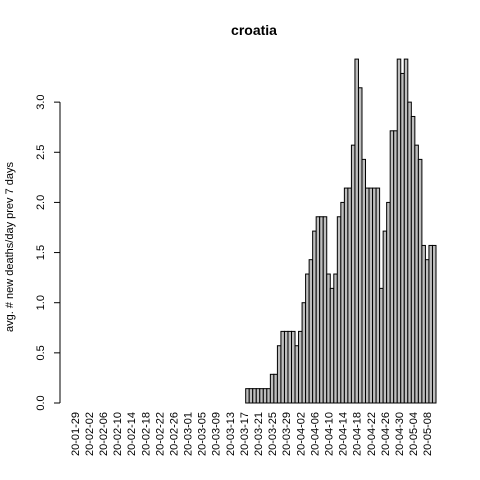 Image resolution: width=480 pixels, height=480 pixels. Describe the element at coordinates (41, 152) in the screenshot. I see `y-tick-label: 2.5` at that location.